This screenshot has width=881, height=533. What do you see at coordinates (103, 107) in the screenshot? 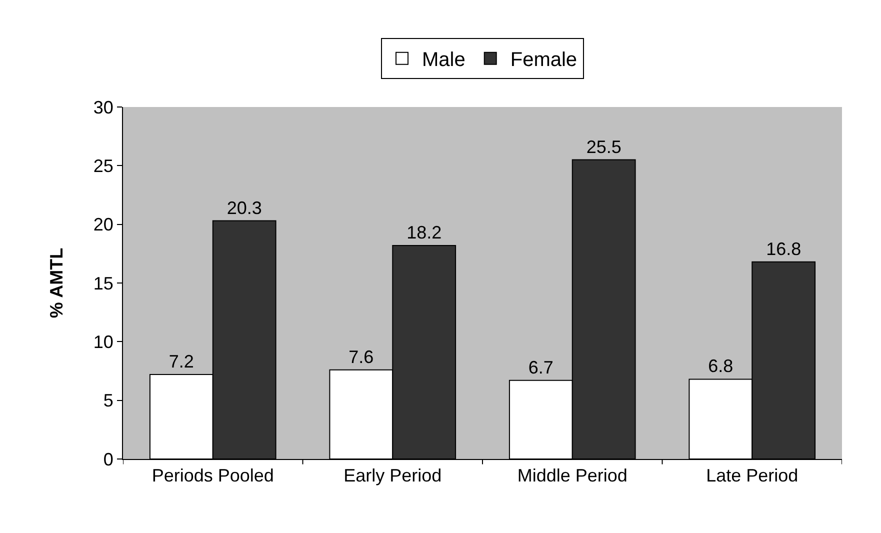
I see `y-tick-label: 30` at bounding box center [103, 107].